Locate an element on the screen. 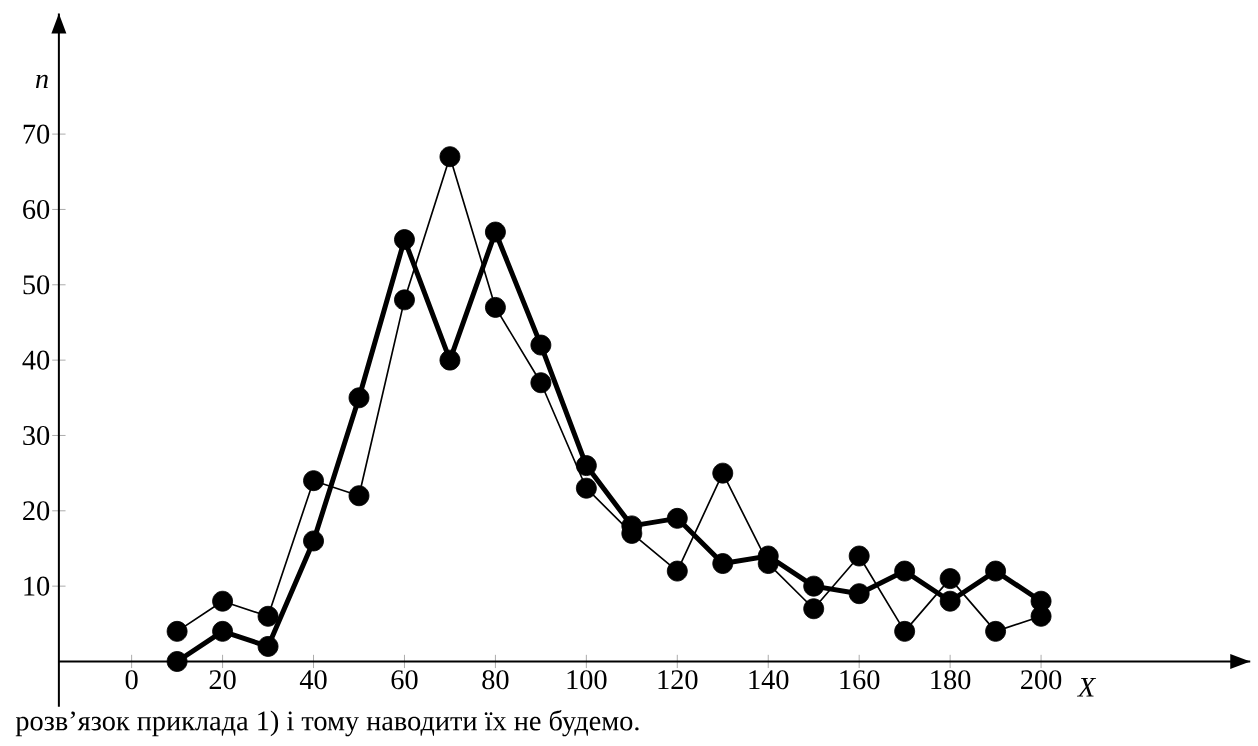 The height and width of the screenshot is (746, 1258). y-tick-label: 50 is located at coordinates (36, 284).